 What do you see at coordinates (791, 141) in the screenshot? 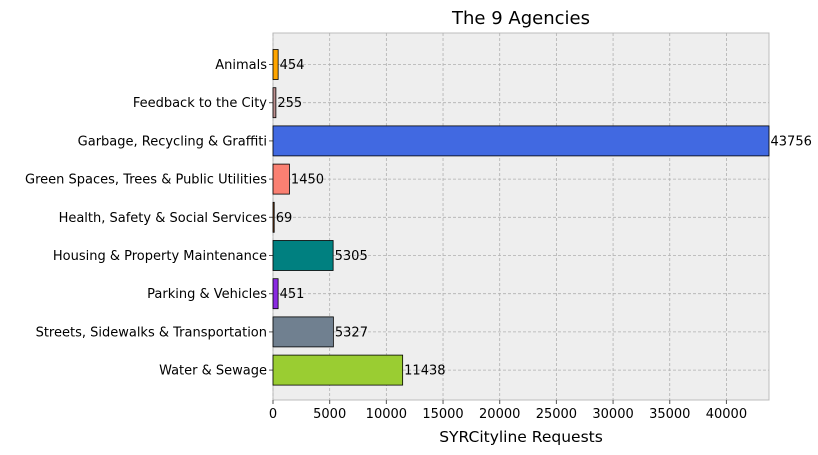
I see `data-label: 43756` at bounding box center [791, 141].